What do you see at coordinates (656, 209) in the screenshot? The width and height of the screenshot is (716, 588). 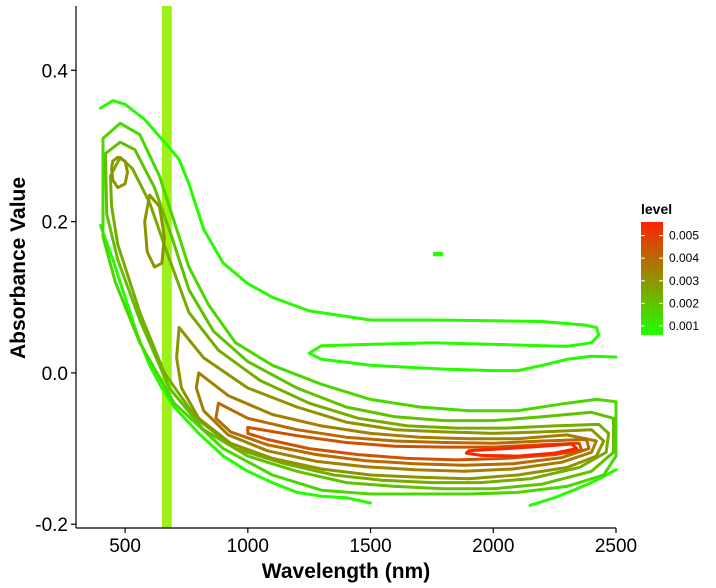 I see `legend-title: level` at bounding box center [656, 209].